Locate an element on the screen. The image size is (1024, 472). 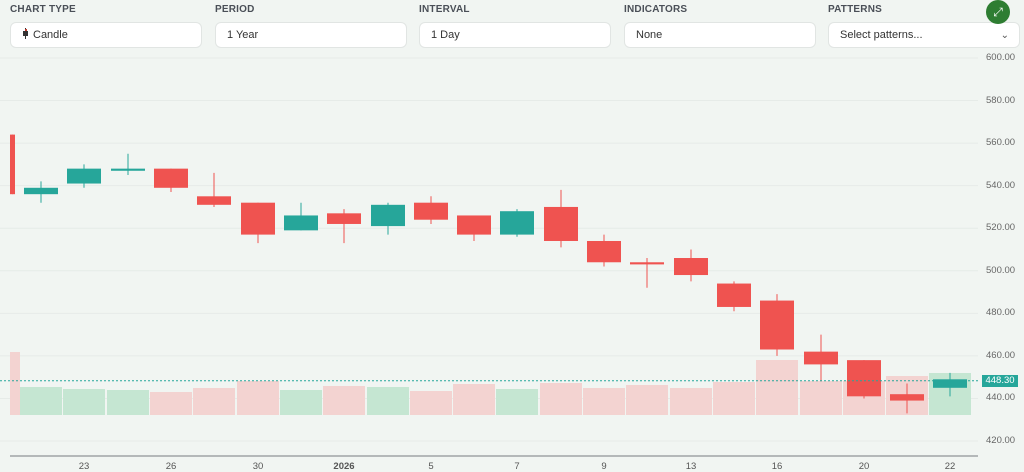
y-tick-label: 460.00 is located at coordinates (1001, 355).